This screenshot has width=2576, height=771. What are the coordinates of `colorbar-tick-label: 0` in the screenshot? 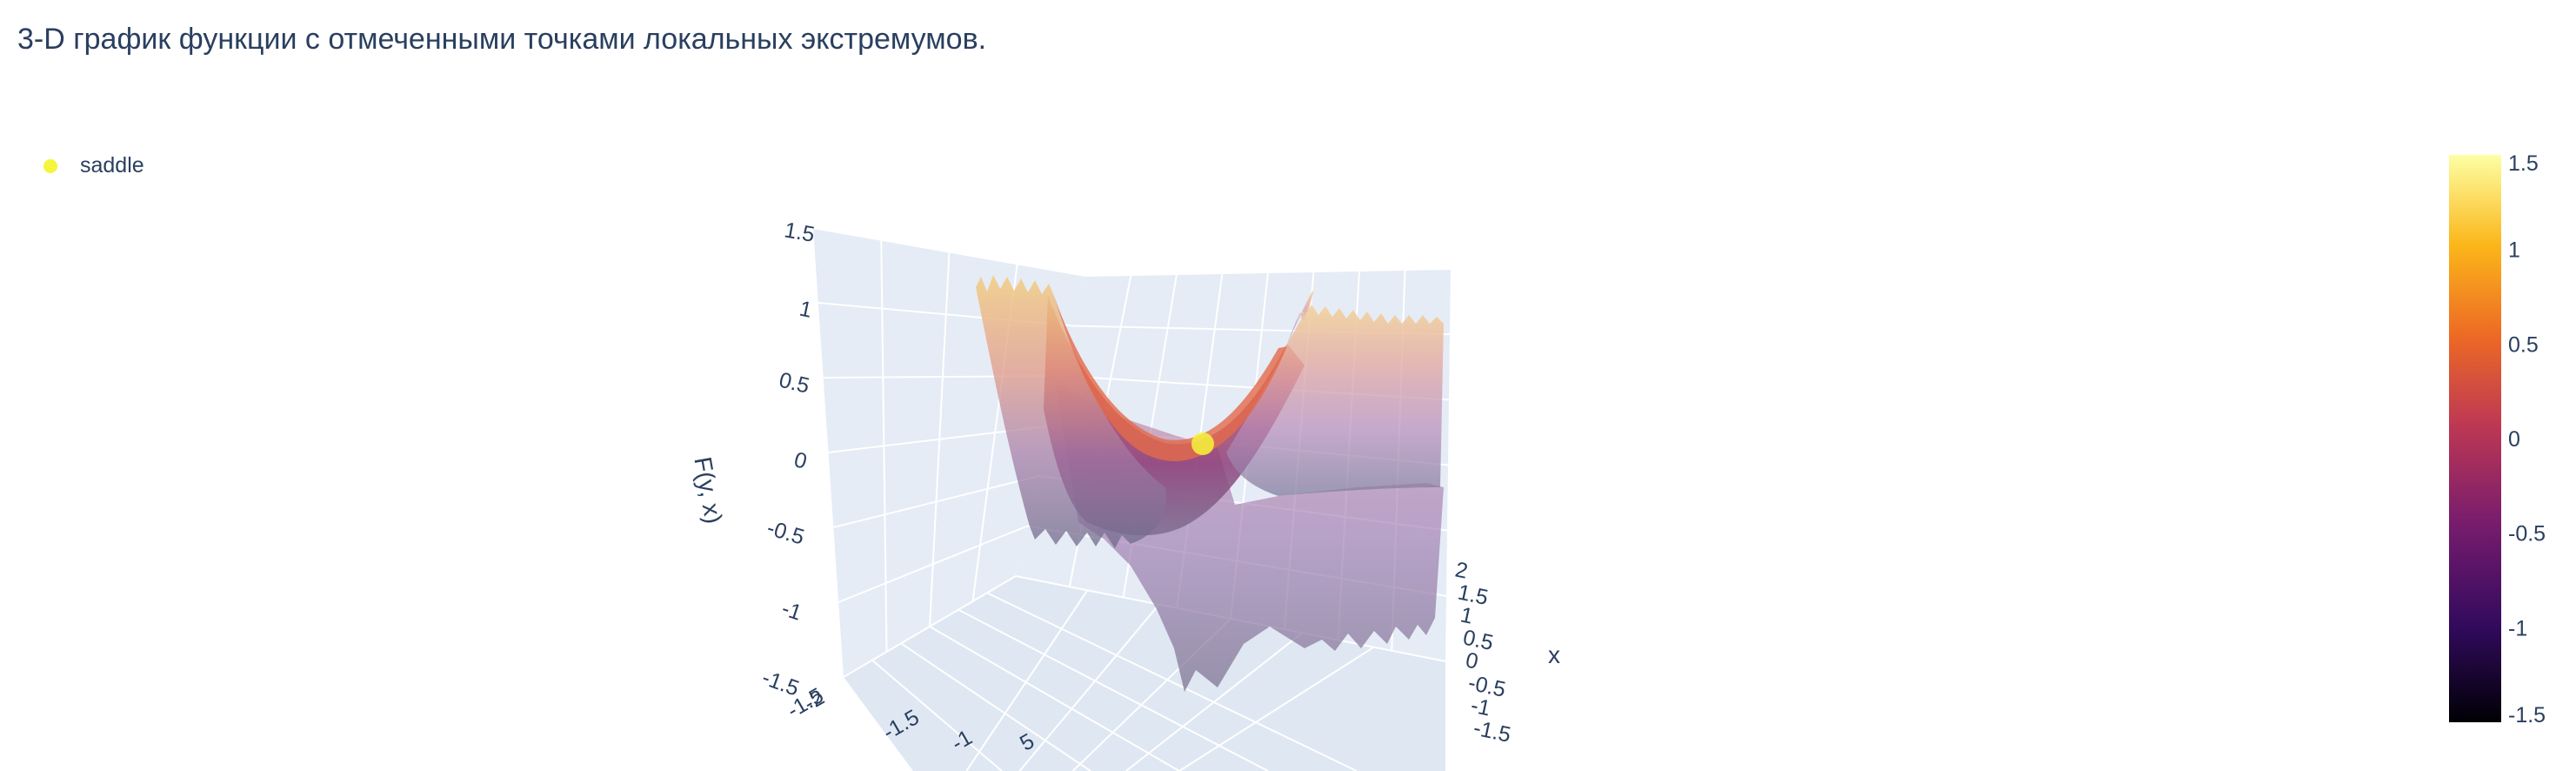 It's located at (2514, 439).